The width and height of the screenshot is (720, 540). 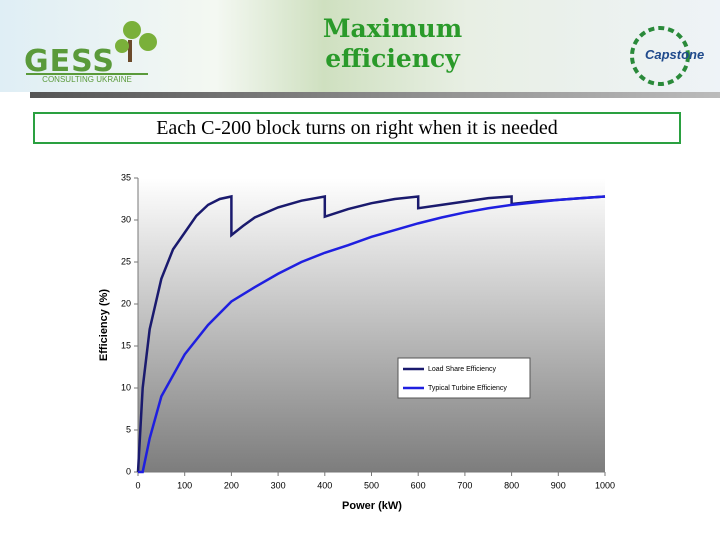 I want to click on x-tick-label: 100, so click(x=184, y=485).